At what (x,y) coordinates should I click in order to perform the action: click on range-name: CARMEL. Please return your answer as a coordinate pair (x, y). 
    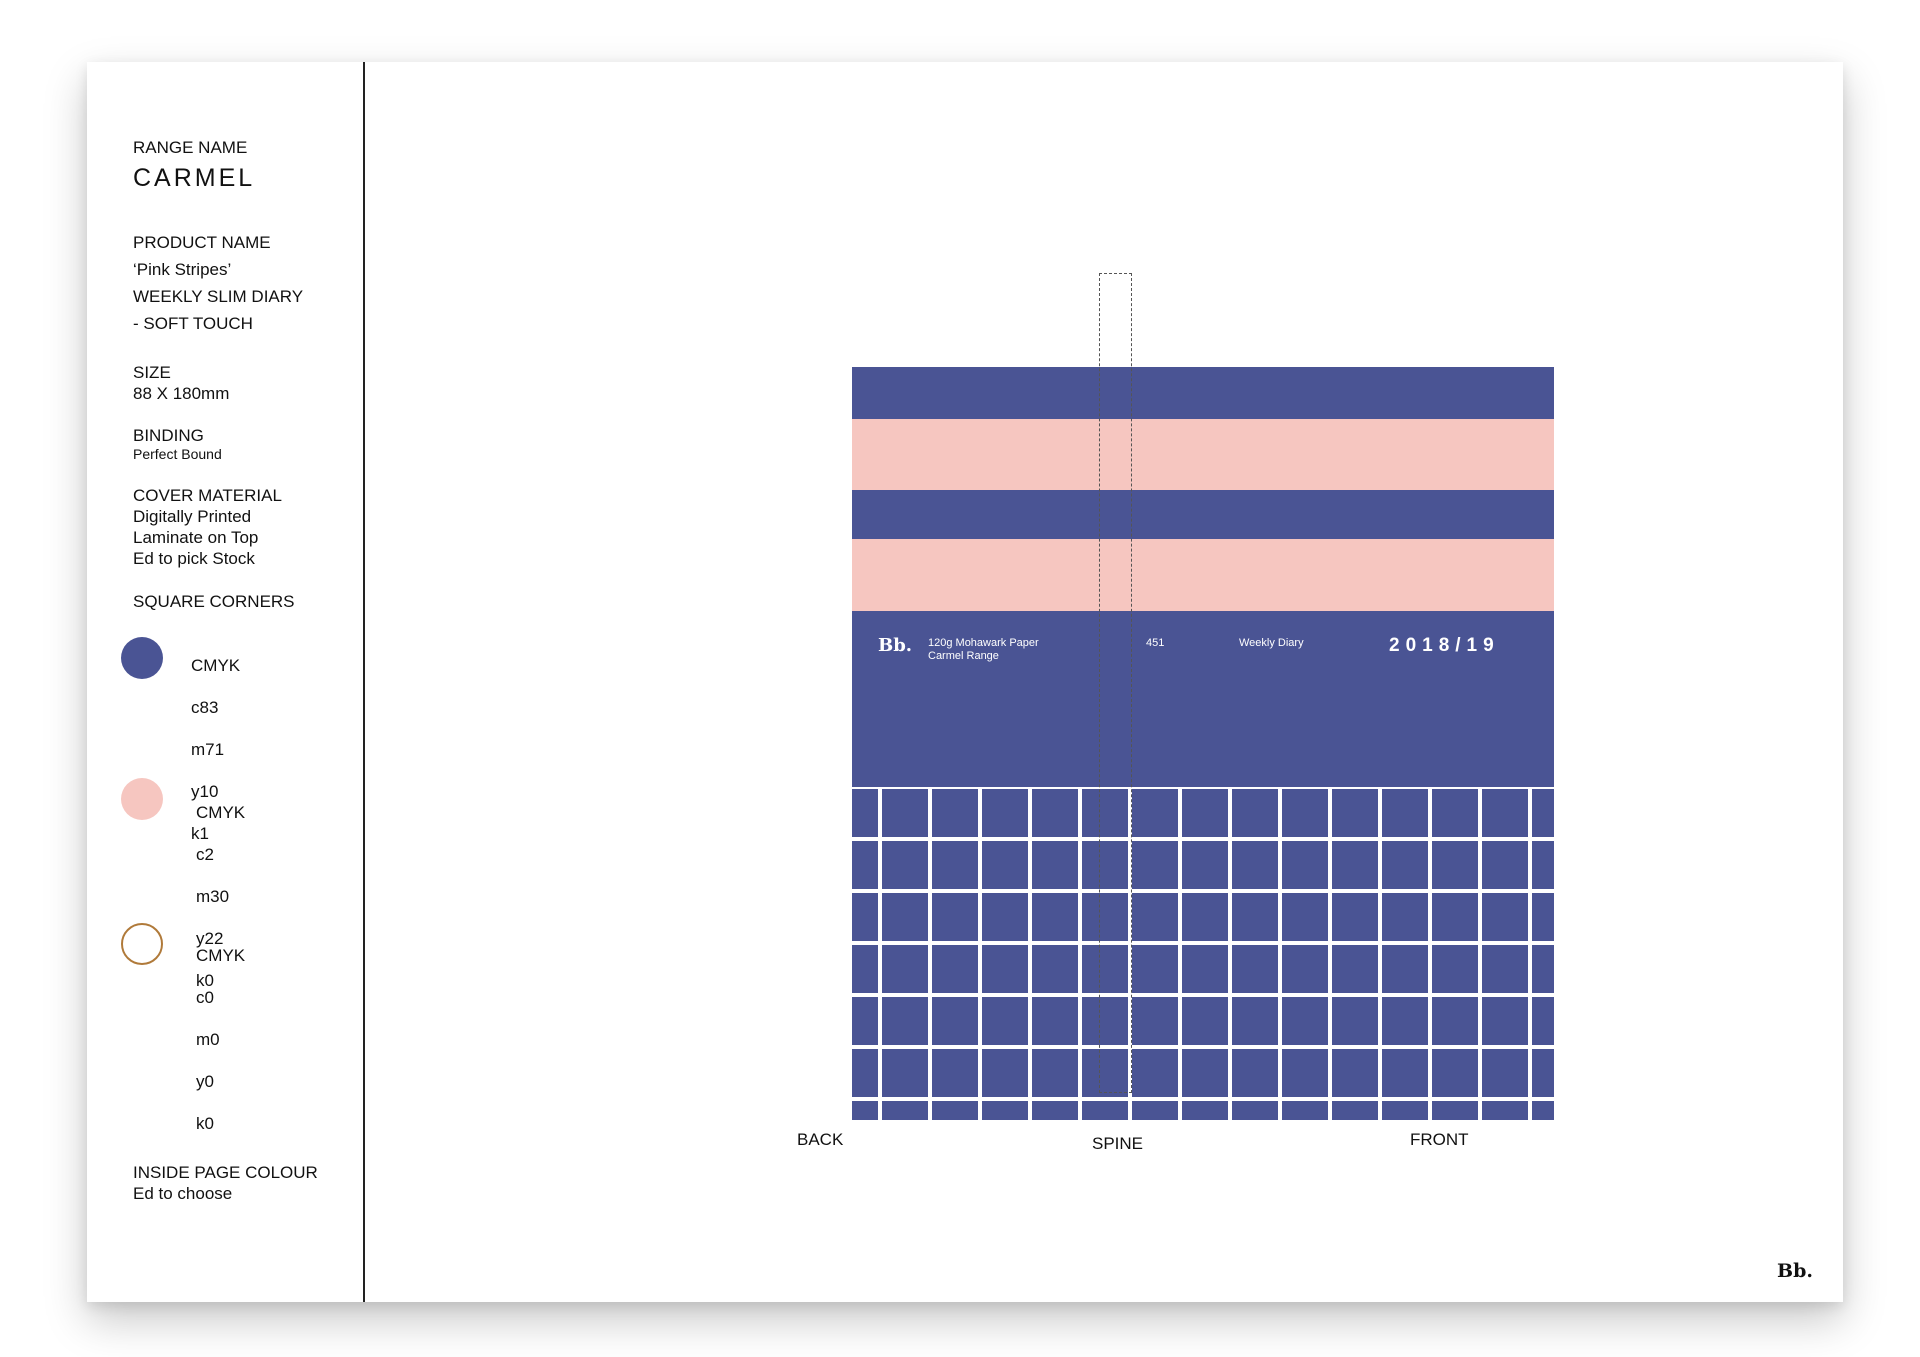
    Looking at the image, I should click on (194, 178).